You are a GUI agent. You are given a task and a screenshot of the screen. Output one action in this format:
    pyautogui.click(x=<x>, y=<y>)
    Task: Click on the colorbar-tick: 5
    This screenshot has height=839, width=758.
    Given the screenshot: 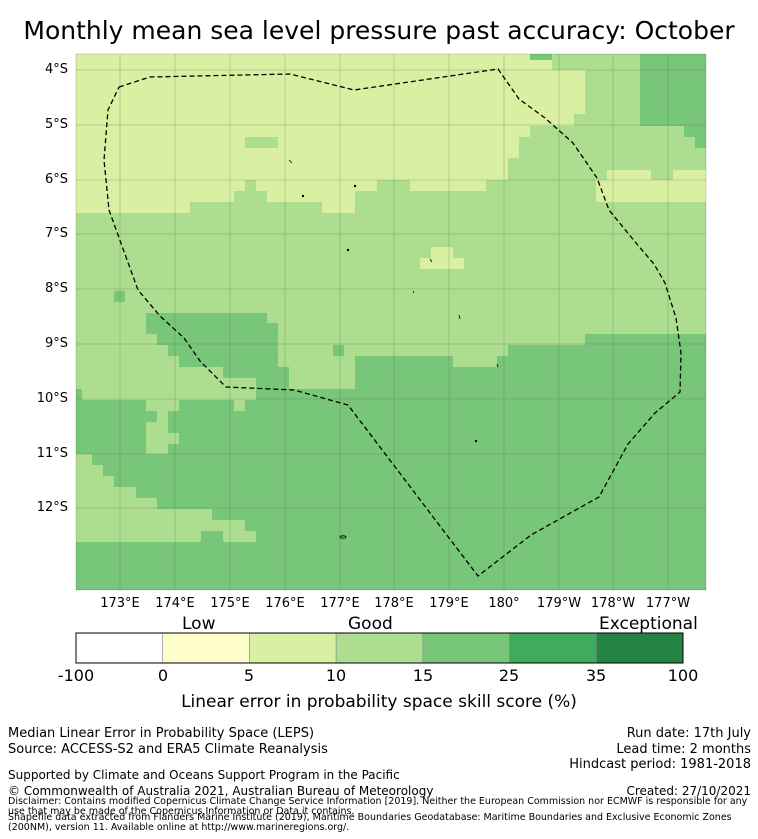 What is the action you would take?
    pyautogui.click(x=249, y=675)
    